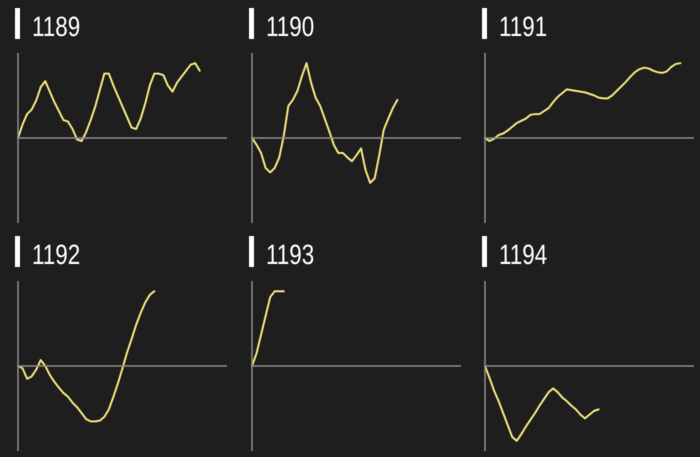 The height and width of the screenshot is (457, 700). I want to click on chart-title: 1189, so click(56, 26).